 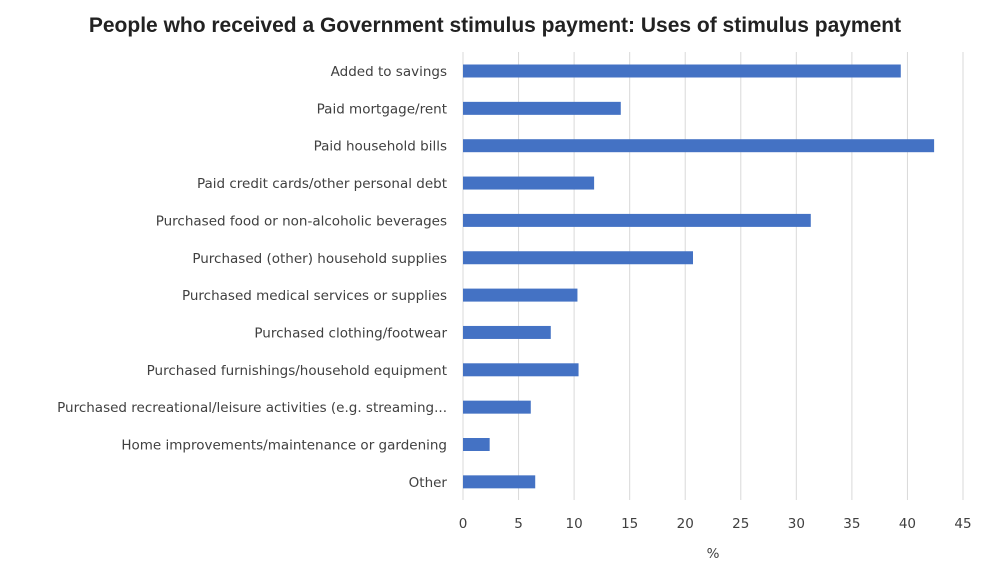 I want to click on x-tick-label: 20, so click(x=685, y=524).